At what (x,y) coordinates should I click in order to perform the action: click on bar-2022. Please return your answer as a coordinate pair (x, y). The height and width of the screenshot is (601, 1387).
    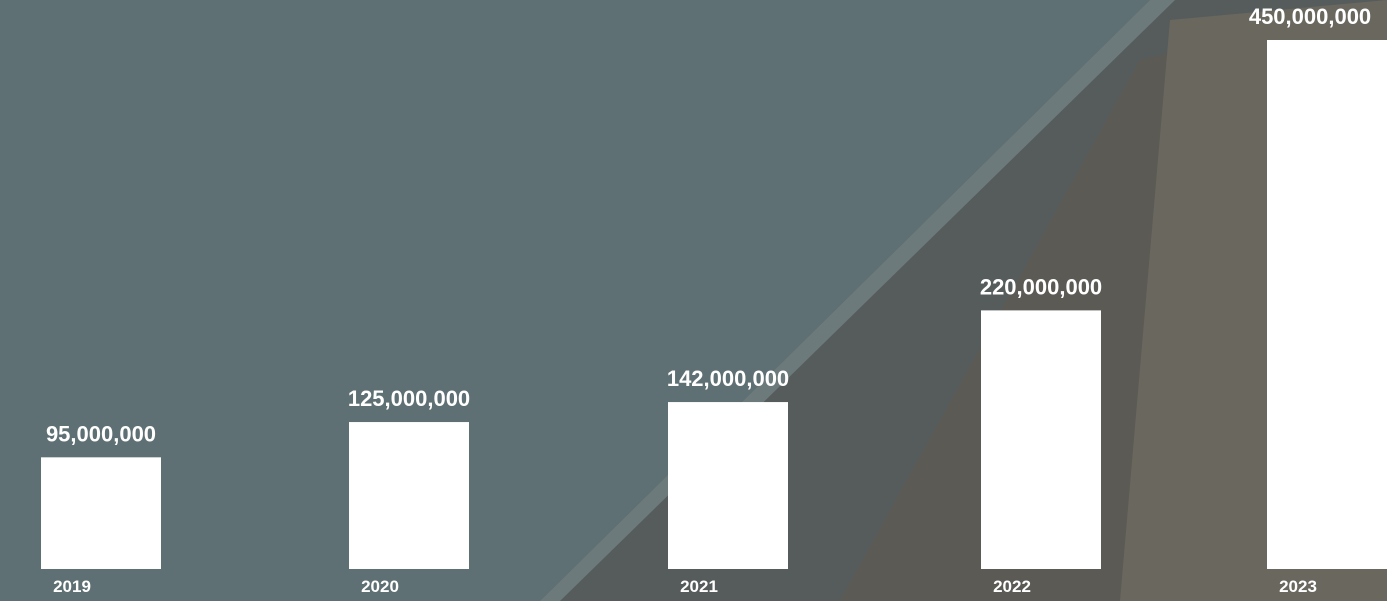
    Looking at the image, I should click on (1041, 439).